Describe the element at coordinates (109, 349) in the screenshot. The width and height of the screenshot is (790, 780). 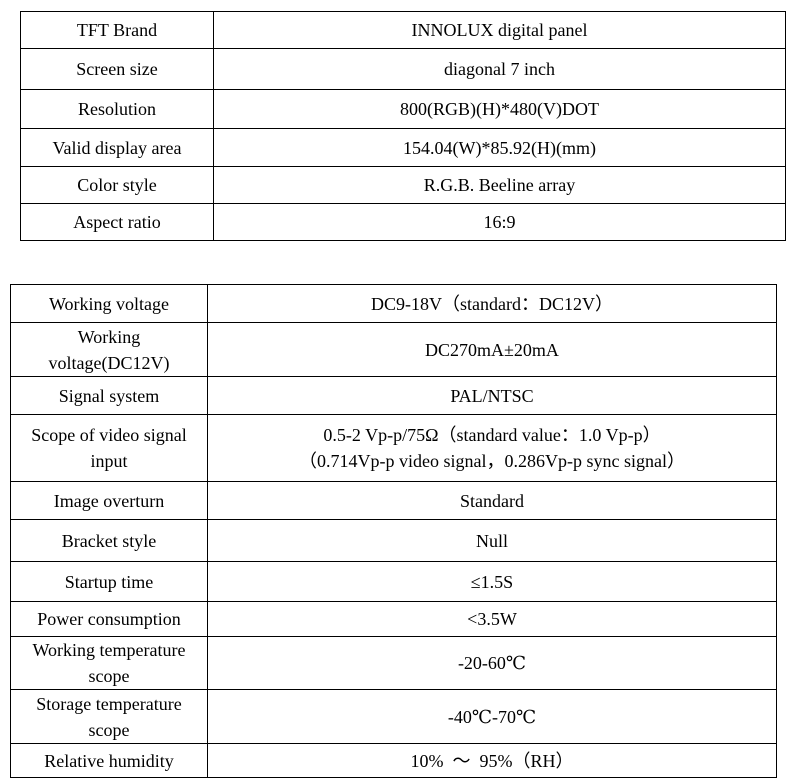
I see `row-label: Working voltage(DC12V)` at that location.